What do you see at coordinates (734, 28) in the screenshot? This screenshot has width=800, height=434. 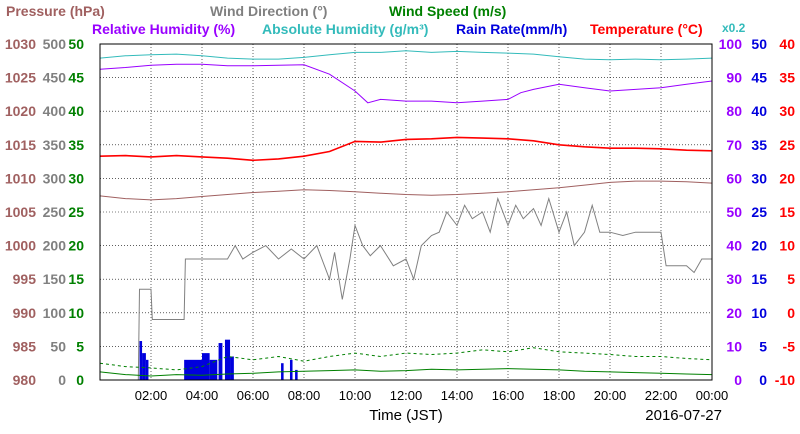 I see `legend-scale-note: x0.2` at bounding box center [734, 28].